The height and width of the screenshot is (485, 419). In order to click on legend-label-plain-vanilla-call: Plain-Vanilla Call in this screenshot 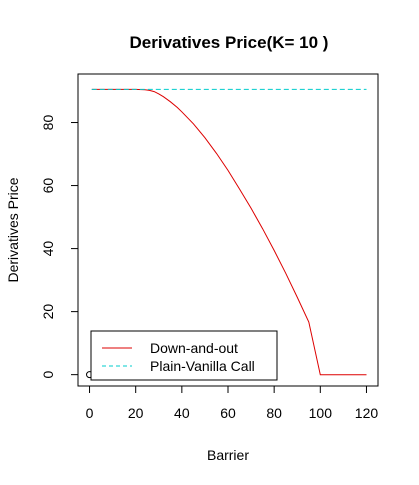, I will do `click(202, 366)`.